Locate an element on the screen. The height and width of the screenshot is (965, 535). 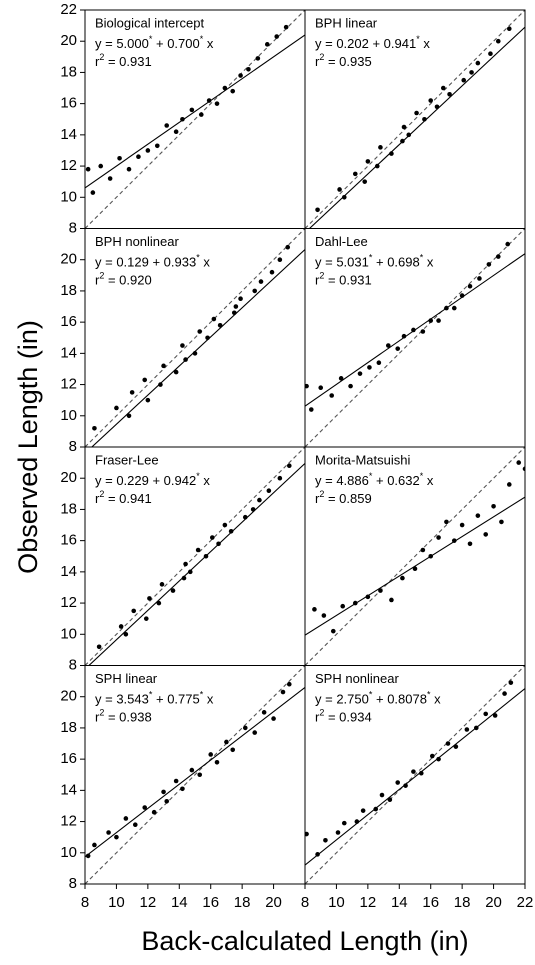
y-tick-label: 20 is located at coordinates (68, 40).